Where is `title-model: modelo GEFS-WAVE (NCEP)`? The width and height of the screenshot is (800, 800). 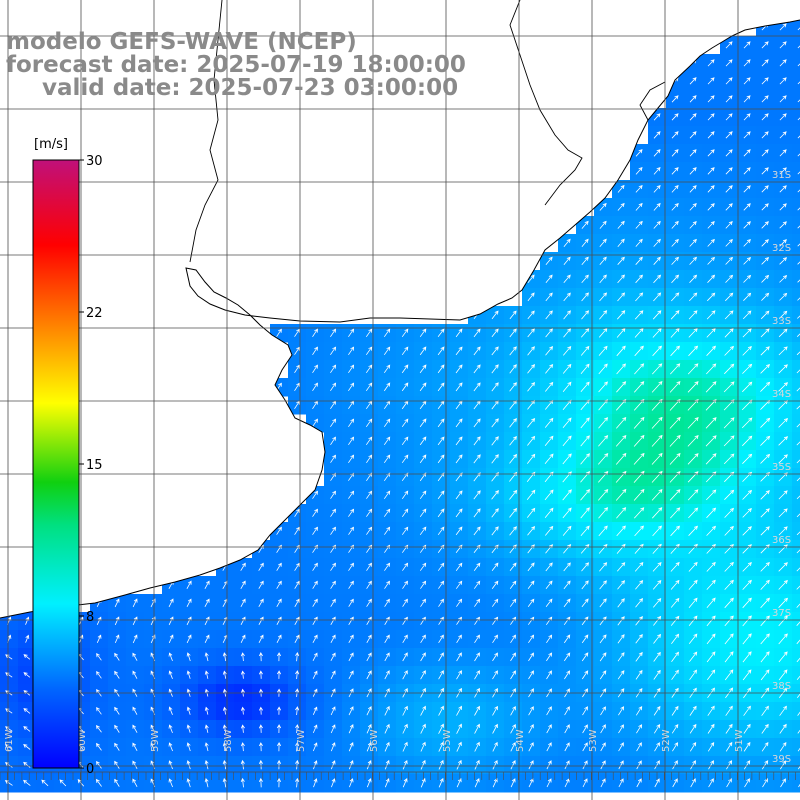 title-model: modelo GEFS-WAVE (NCEP) is located at coordinates (181, 42).